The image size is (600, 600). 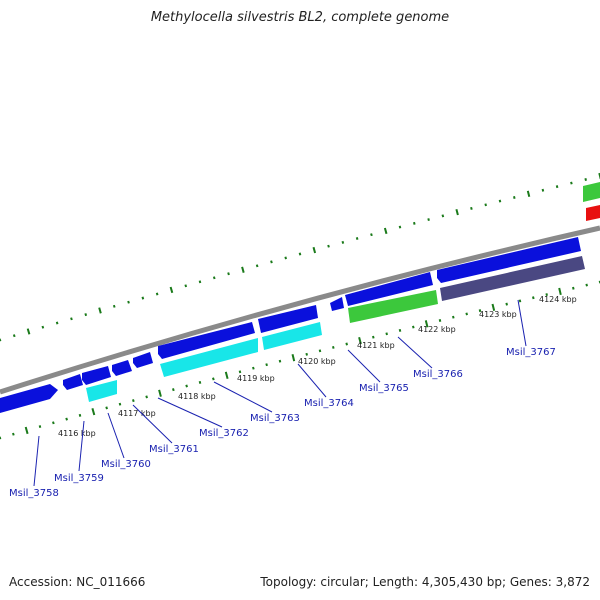 What do you see at coordinates (126, 464) in the screenshot?
I see `locus-label-msil-3760: Msil_3760` at bounding box center [126, 464].